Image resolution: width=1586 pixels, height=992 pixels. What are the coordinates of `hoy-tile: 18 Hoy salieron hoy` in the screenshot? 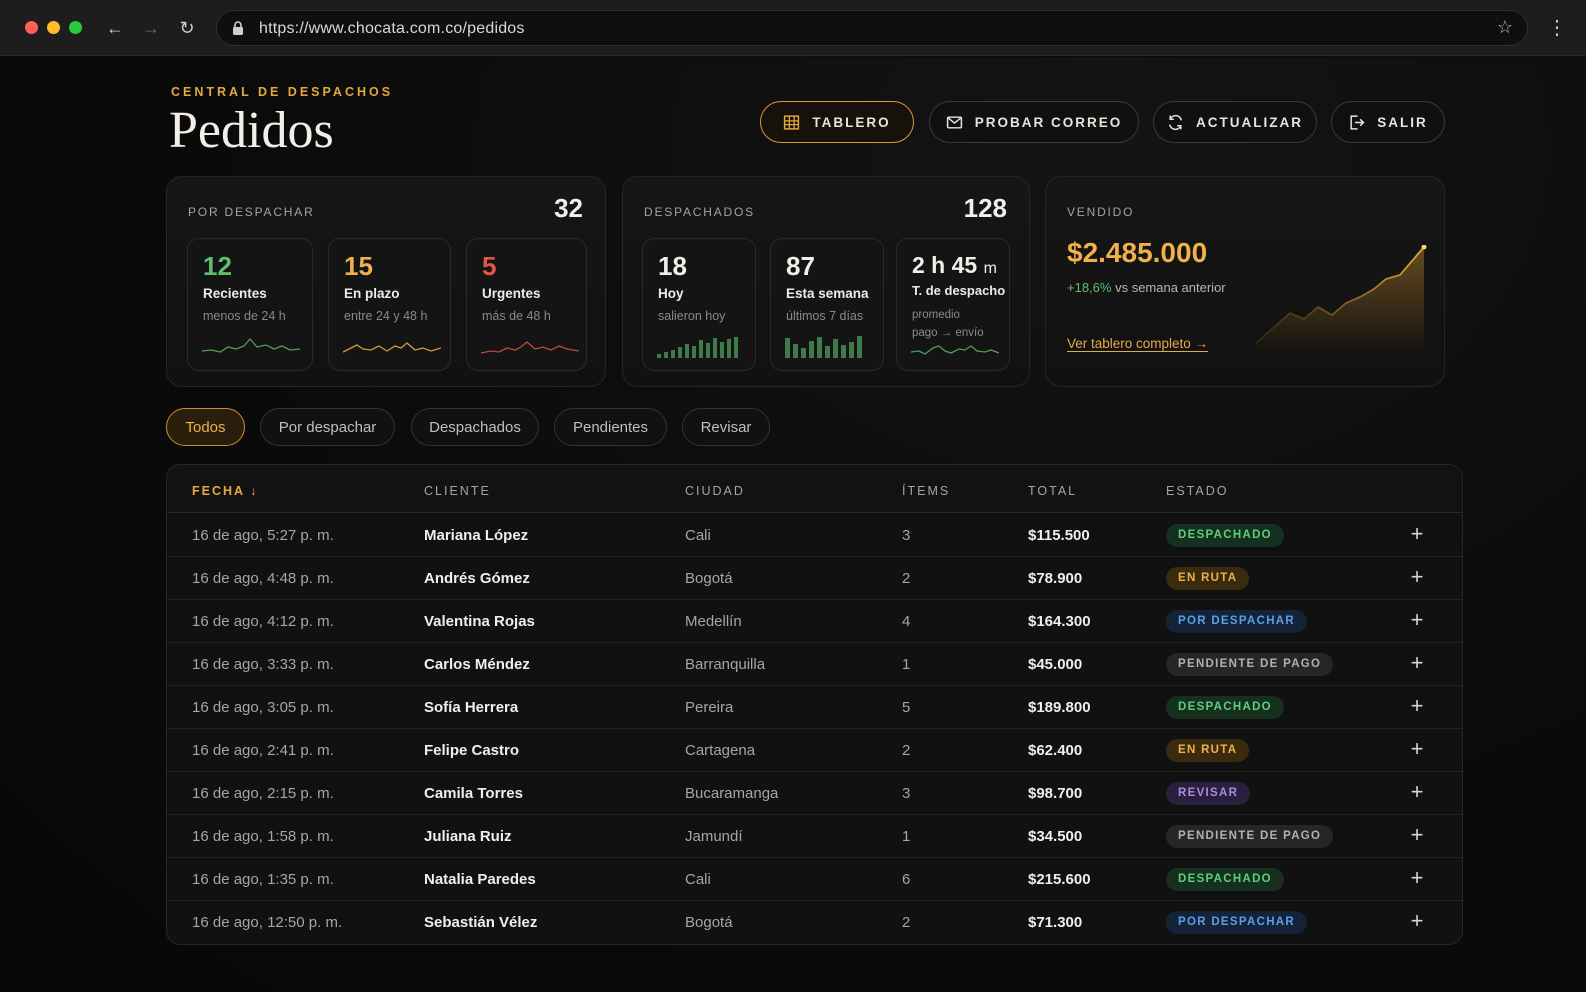 It's located at (699, 304).